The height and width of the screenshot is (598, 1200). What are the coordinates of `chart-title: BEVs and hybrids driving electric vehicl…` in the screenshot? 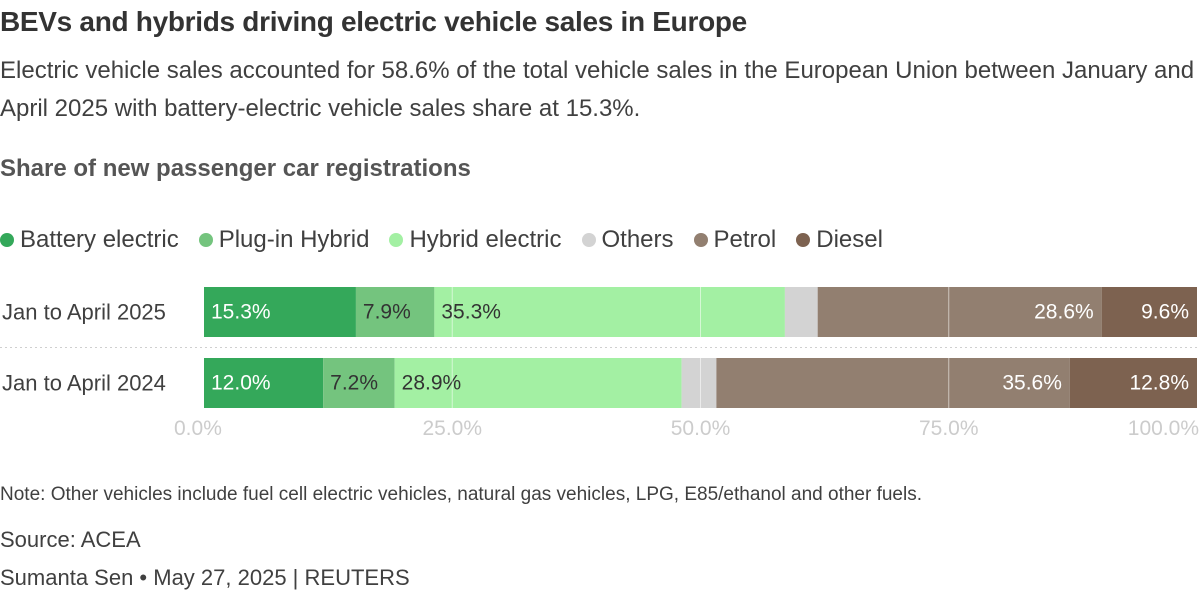 It's located at (373, 21).